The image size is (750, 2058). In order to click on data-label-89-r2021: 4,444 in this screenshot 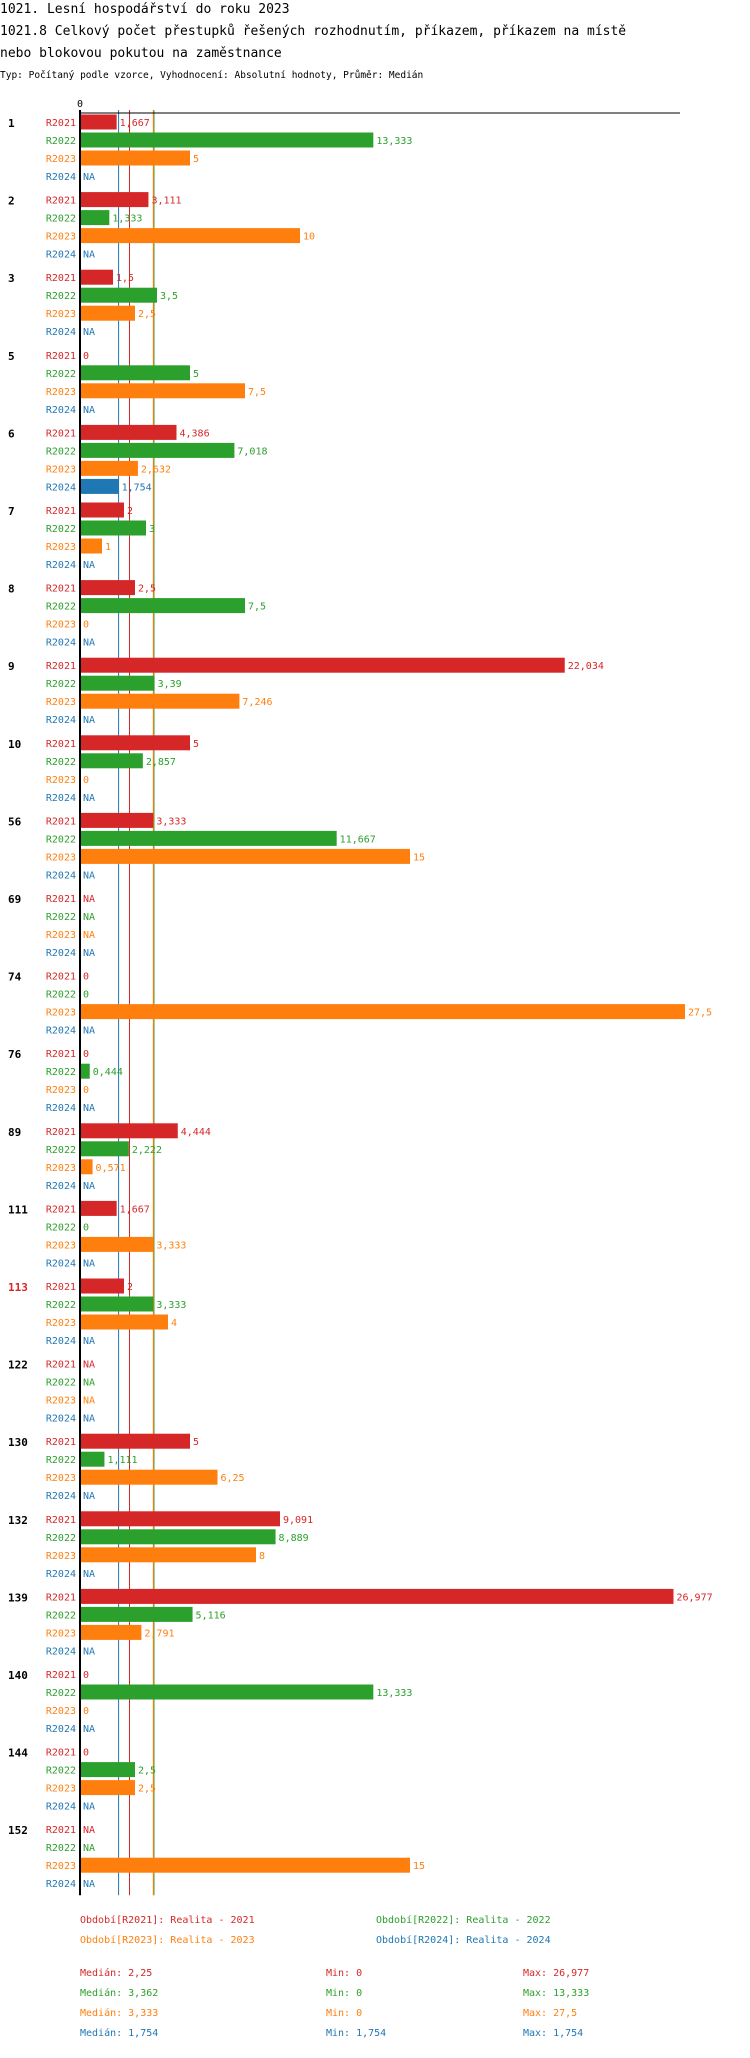, I will do `click(196, 1132)`.